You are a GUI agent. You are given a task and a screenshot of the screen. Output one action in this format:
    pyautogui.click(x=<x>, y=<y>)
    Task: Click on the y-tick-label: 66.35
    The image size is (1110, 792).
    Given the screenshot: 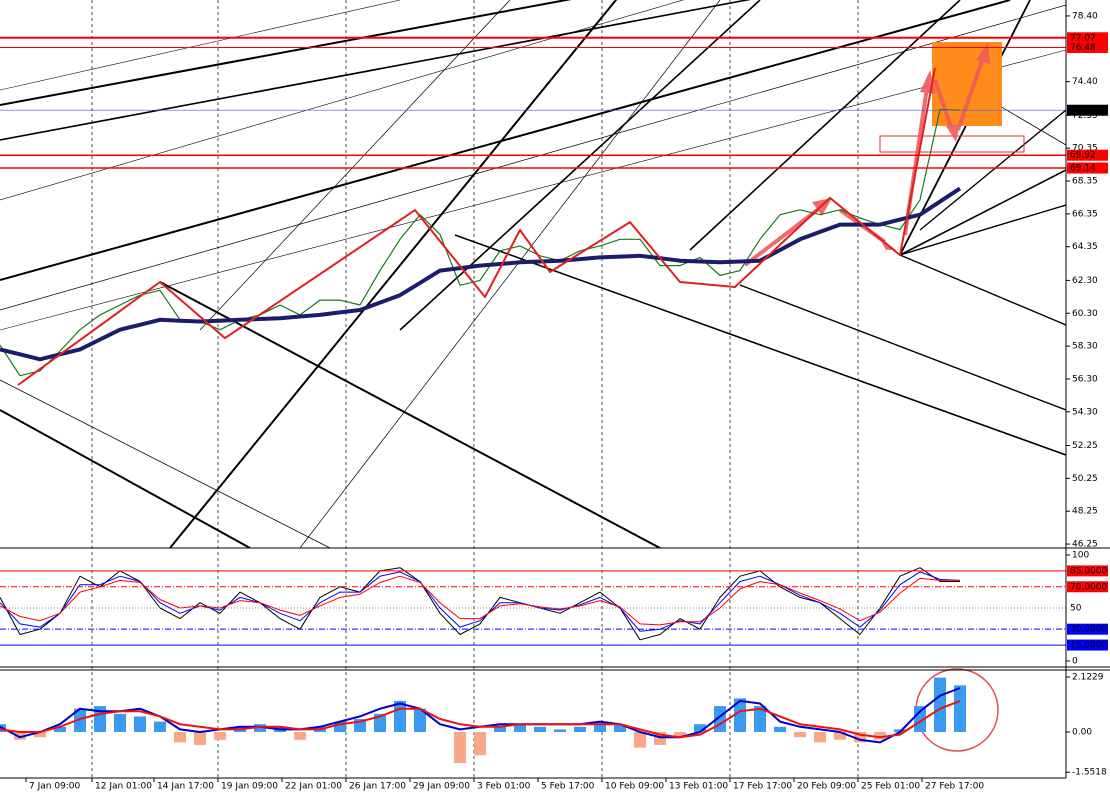 What is the action you would take?
    pyautogui.click(x=1085, y=214)
    